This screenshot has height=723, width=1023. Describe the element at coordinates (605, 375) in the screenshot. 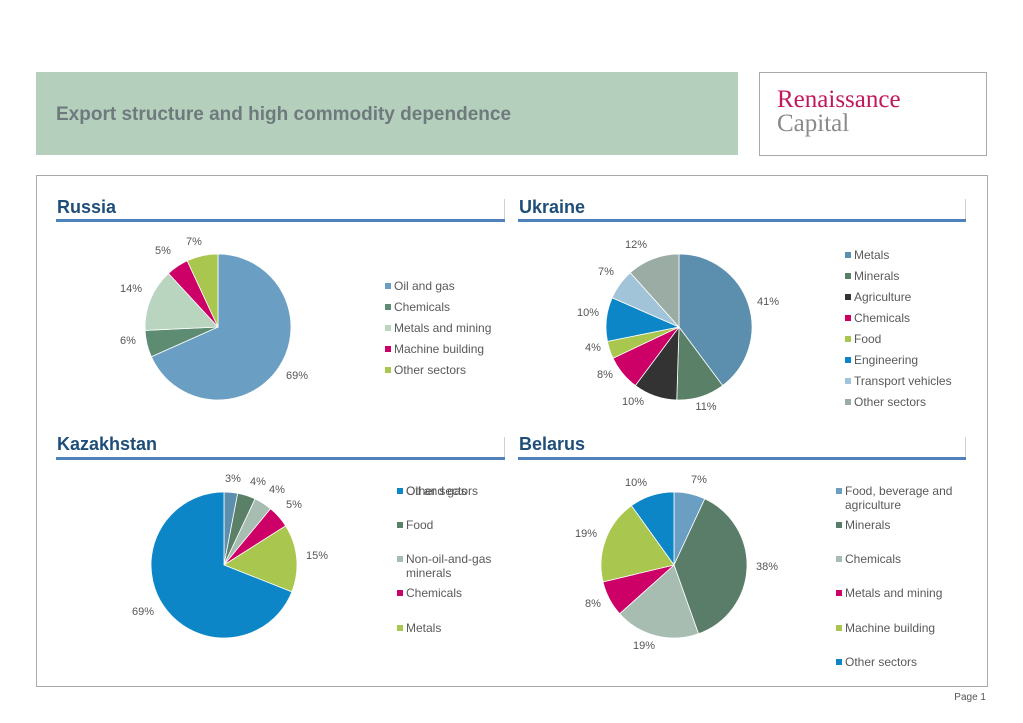

I see `data-label-chemicals: 8%` at that location.